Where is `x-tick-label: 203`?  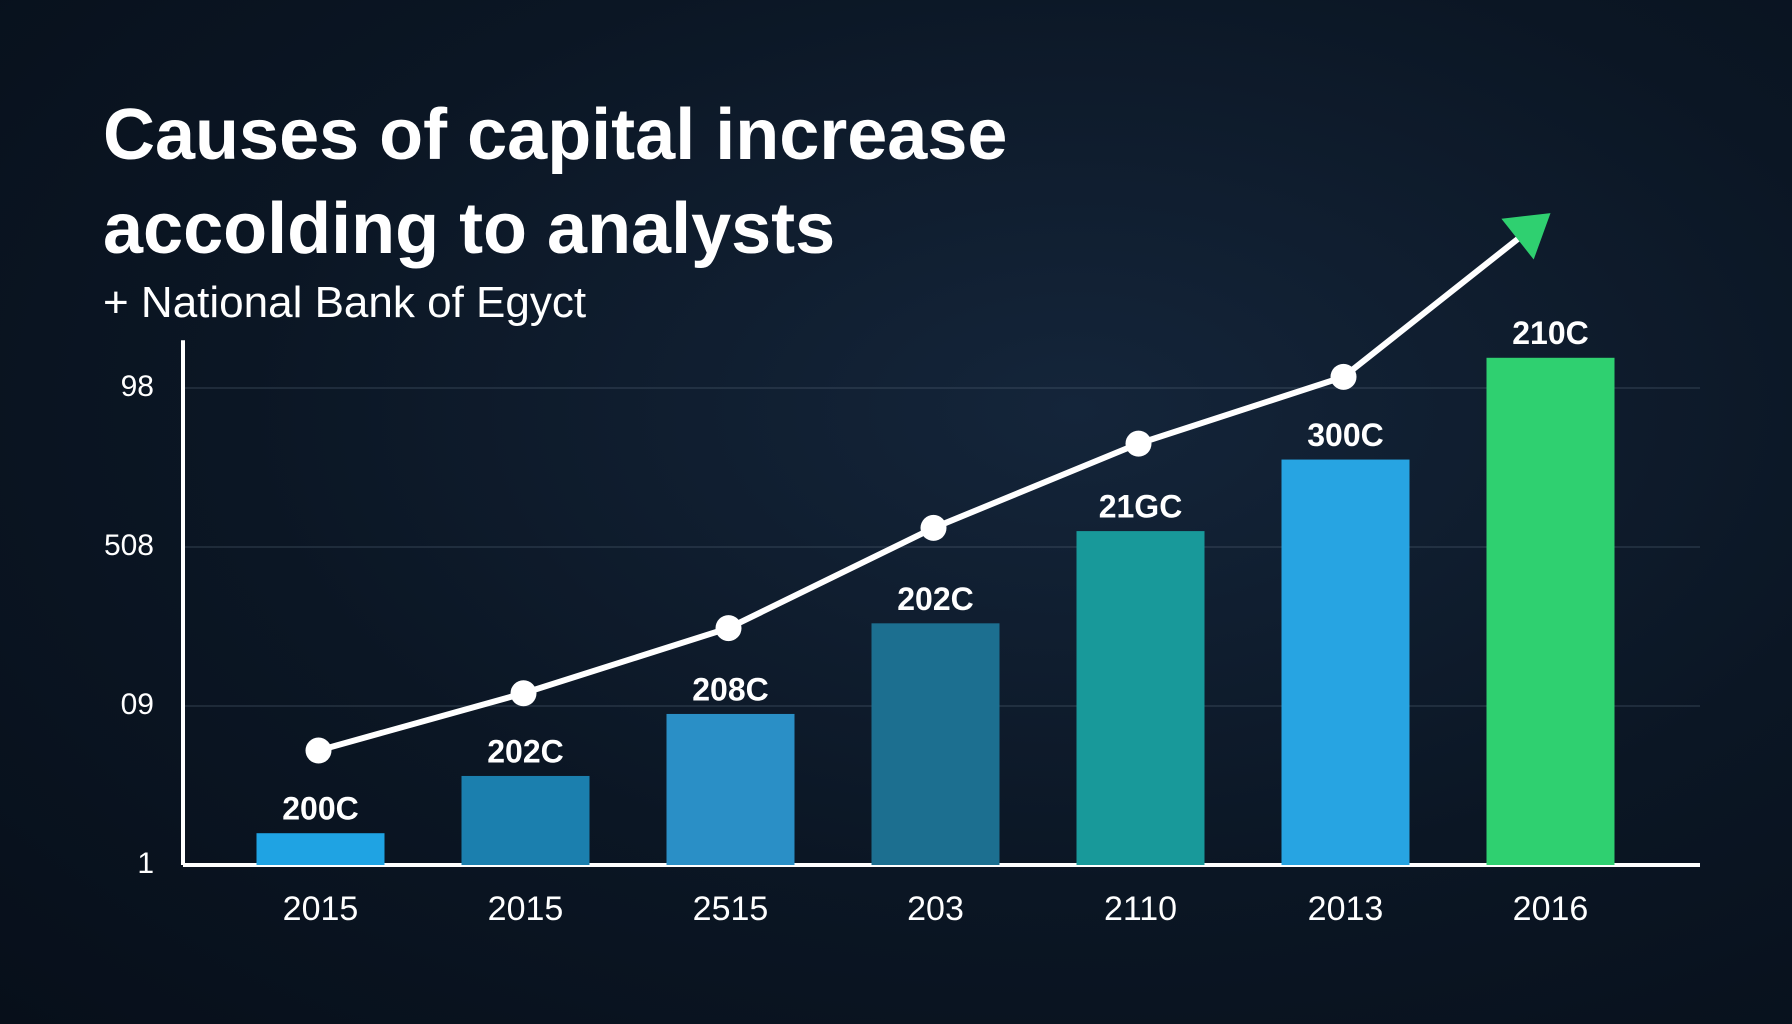
x-tick-label: 203 is located at coordinates (935, 909).